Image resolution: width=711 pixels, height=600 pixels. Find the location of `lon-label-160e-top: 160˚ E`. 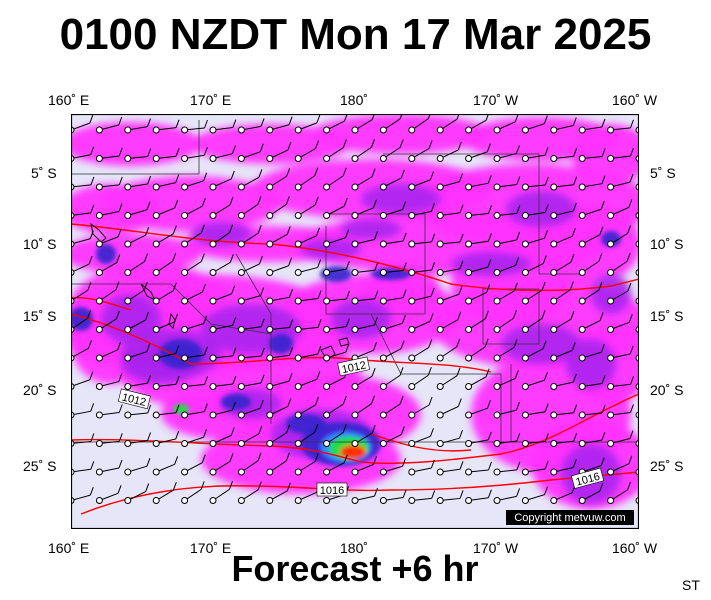

lon-label-160e-top: 160˚ E is located at coordinates (69, 100).